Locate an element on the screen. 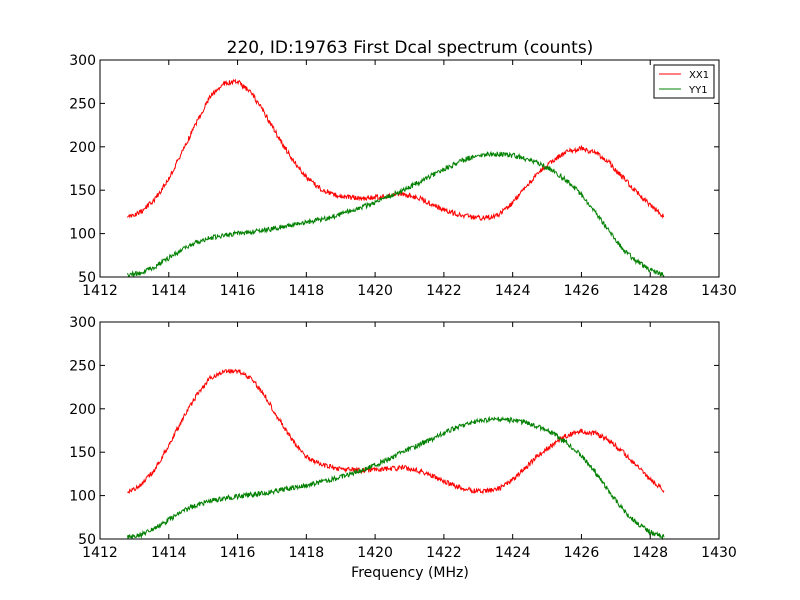 The image size is (800, 600). bottom-y-tick-label: 200 is located at coordinates (82, 410).